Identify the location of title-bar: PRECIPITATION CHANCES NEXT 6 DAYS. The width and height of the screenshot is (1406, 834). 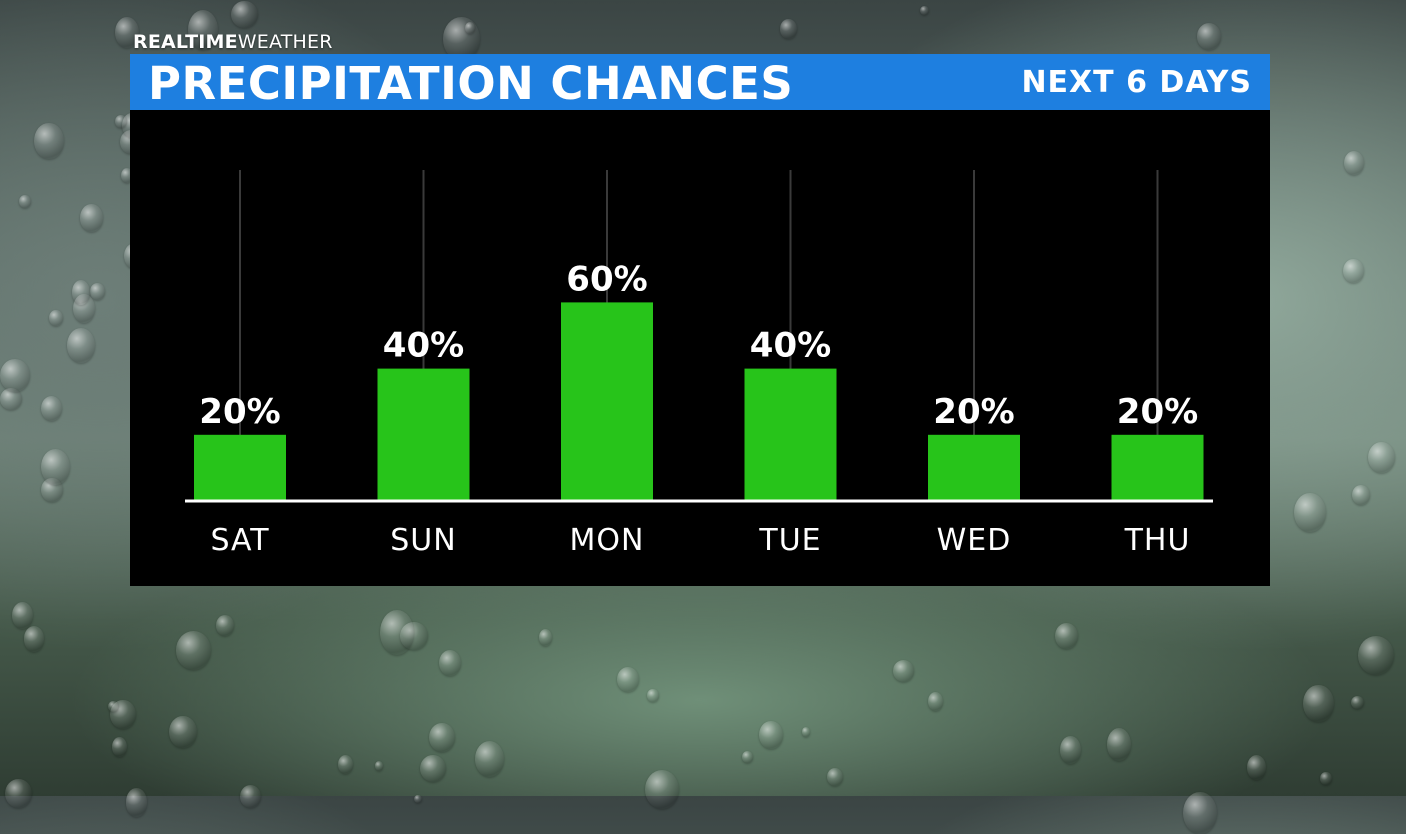
(700, 82).